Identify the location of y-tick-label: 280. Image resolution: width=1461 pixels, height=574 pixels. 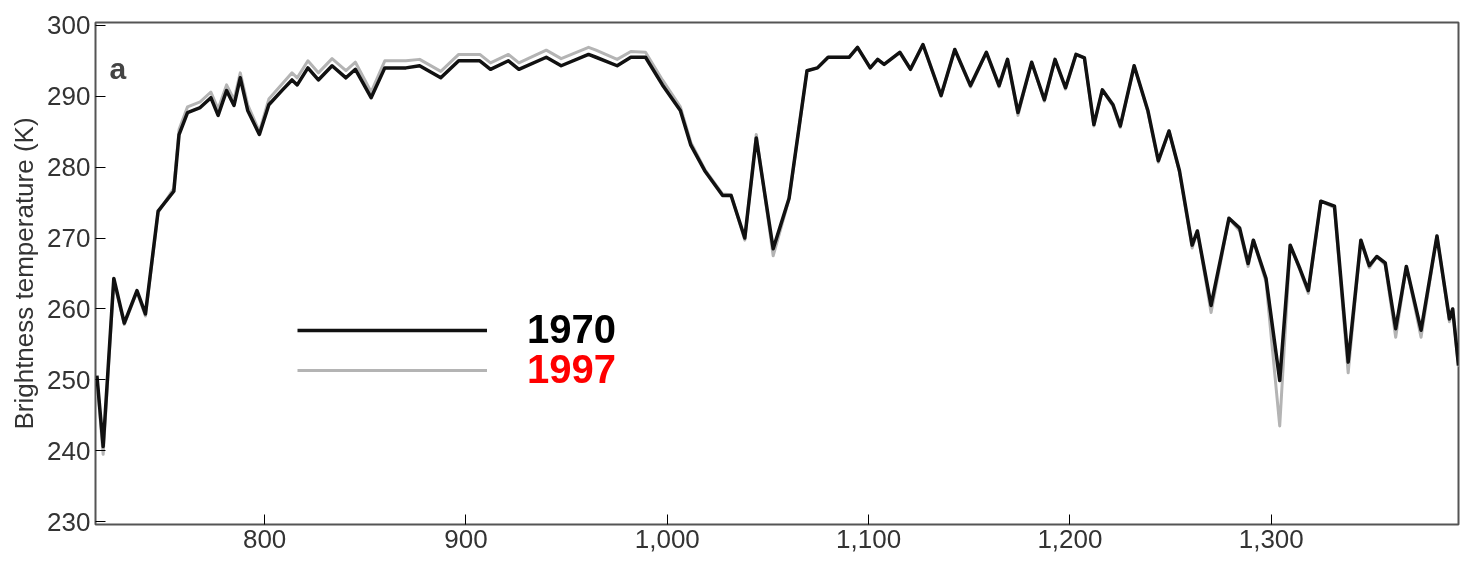
(69, 167).